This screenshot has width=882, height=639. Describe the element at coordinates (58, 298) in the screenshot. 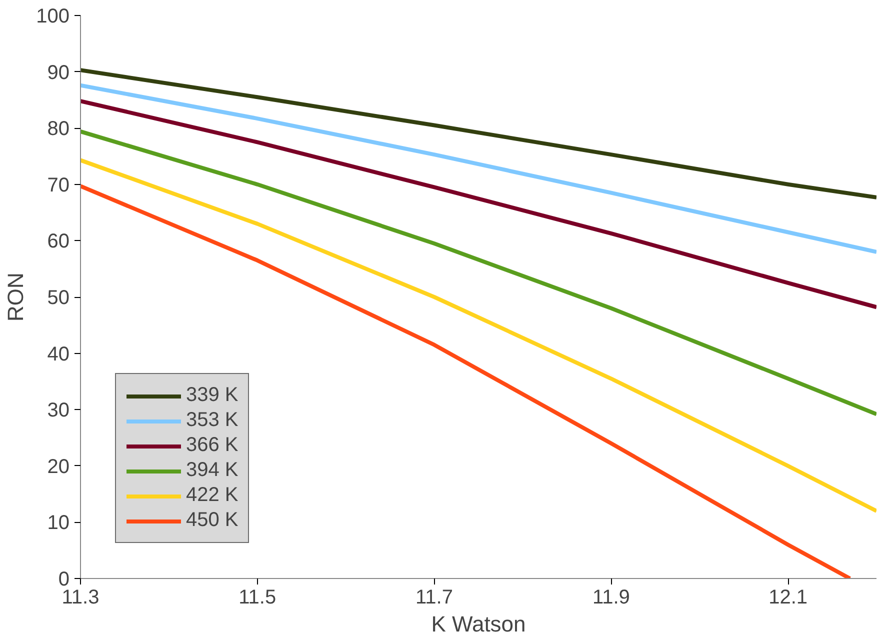

I see `y-tick-label: 50` at that location.